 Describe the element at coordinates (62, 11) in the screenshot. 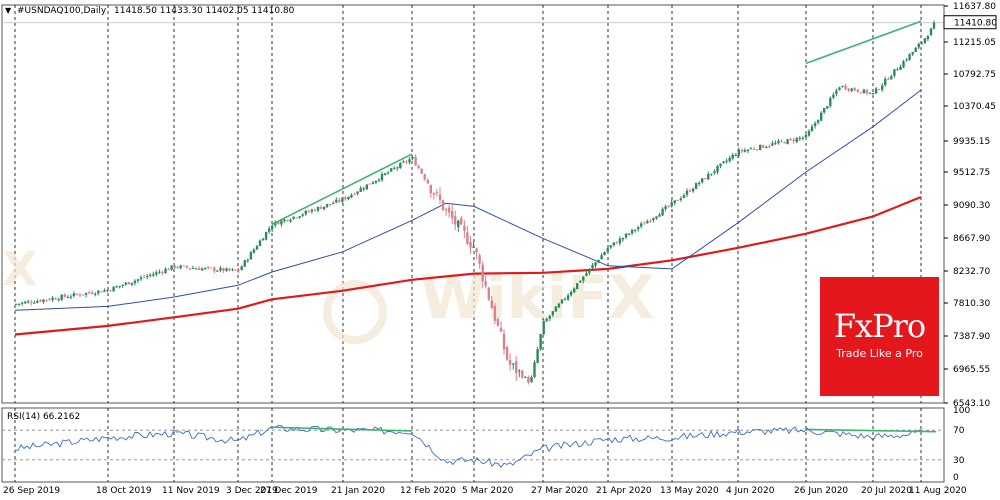

I see `chart-title: #USNDAQ100,Daily` at that location.